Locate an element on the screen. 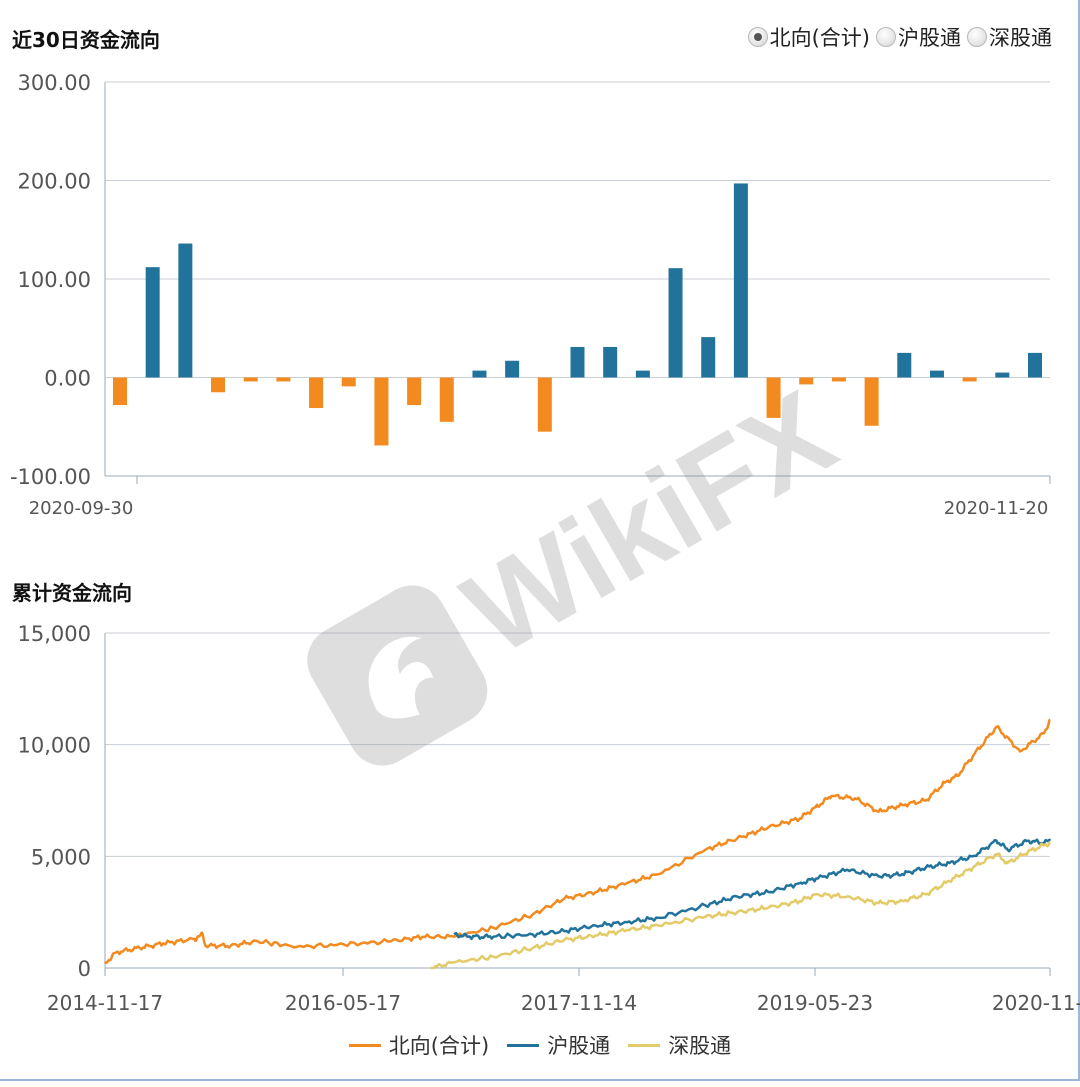  x-tick-label: 2019-05-23 is located at coordinates (815, 1003).